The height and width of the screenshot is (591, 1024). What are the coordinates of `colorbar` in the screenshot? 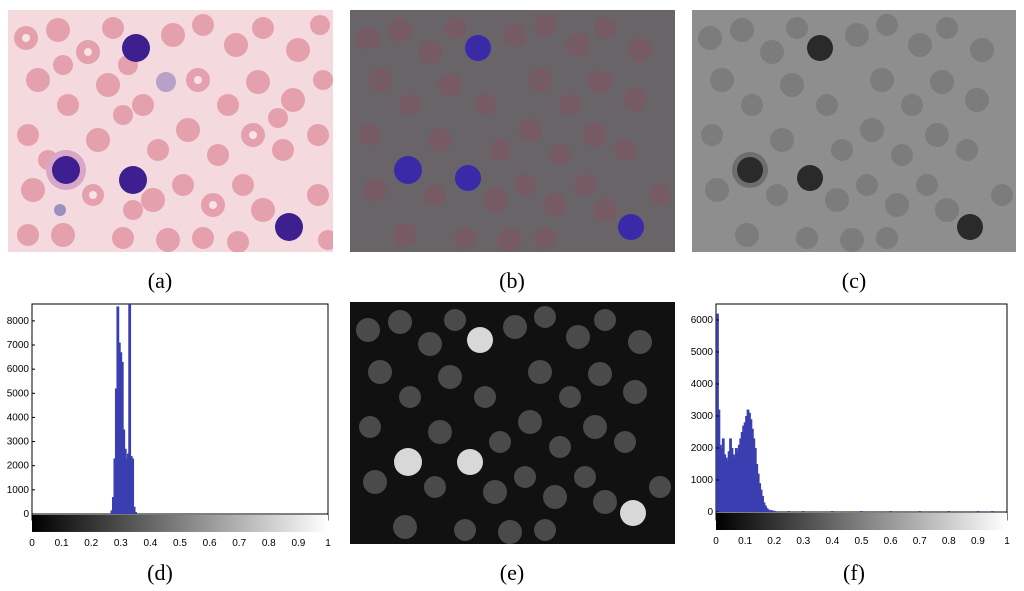 It's located at (180, 523).